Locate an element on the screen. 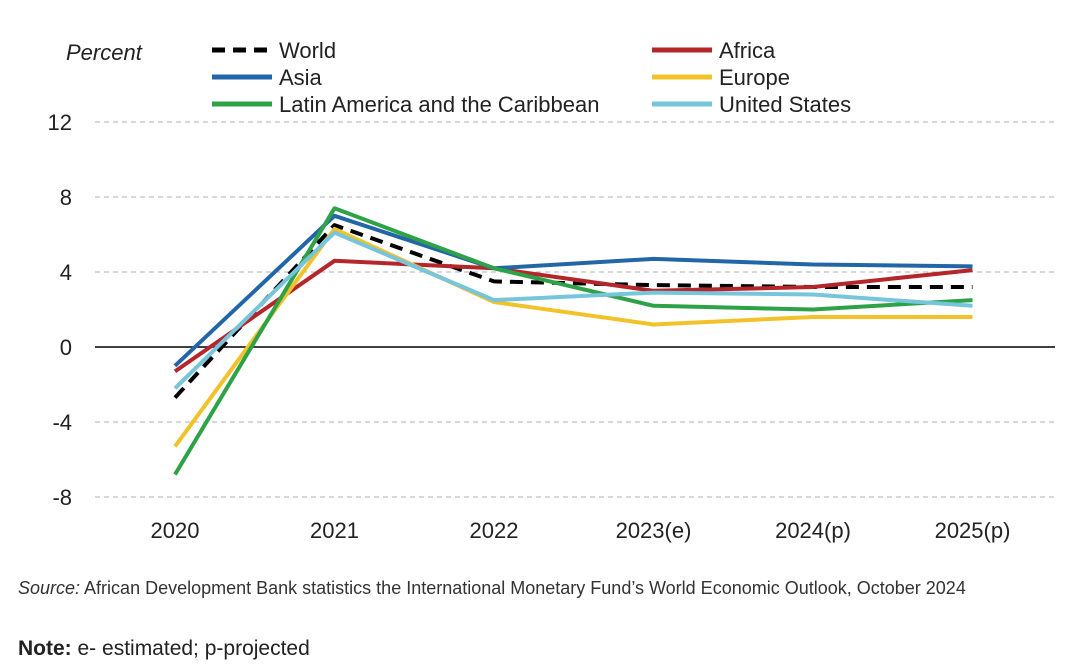 Image resolution: width=1080 pixels, height=667 pixels. legend-label: United States is located at coordinates (785, 104).